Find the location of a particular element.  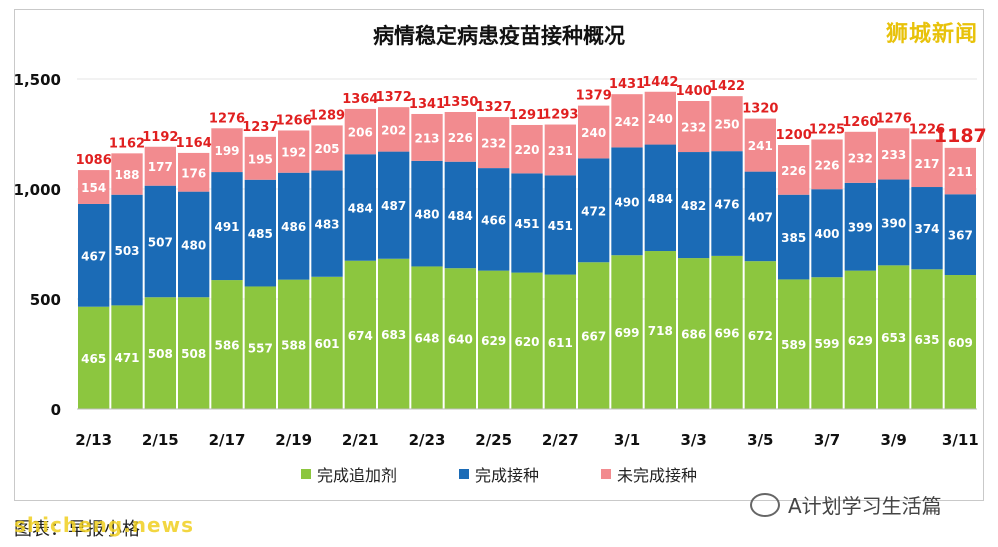

bar-value-label: 480 is located at coordinates (426, 215).